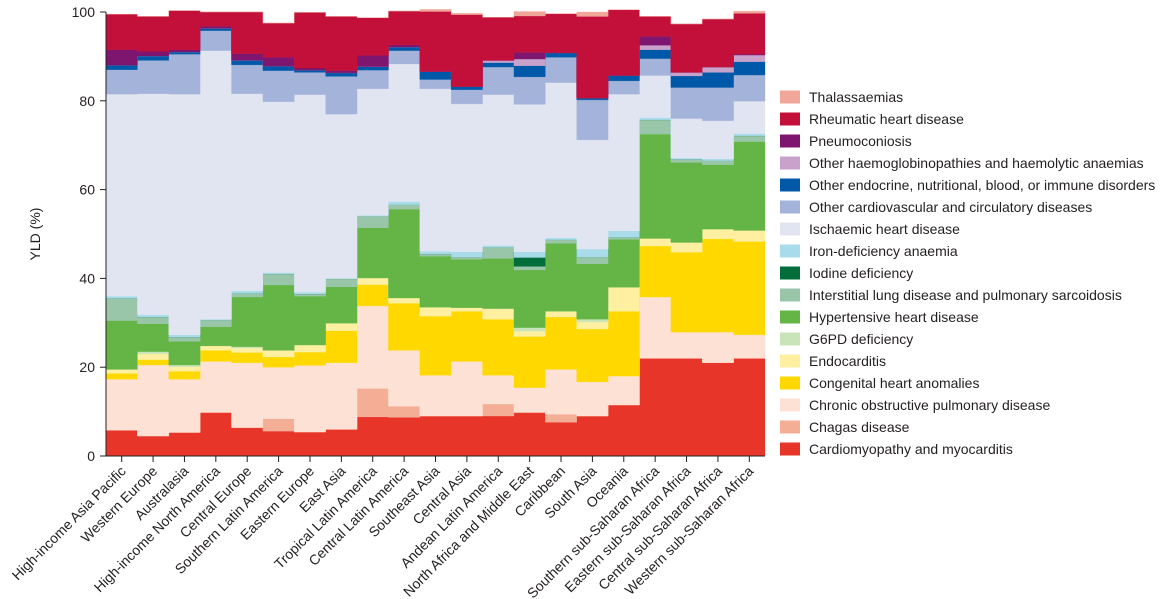 This screenshot has width=1172, height=599. Describe the element at coordinates (87, 278) in the screenshot. I see `y-tick-label: 40` at that location.